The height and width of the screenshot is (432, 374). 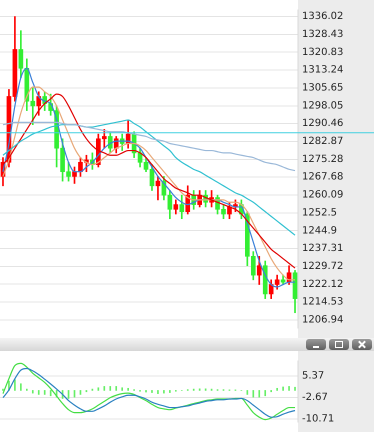 What do you see at coordinates (323, 142) in the screenshot?
I see `y-tick-label: 1282.87` at bounding box center [323, 142].